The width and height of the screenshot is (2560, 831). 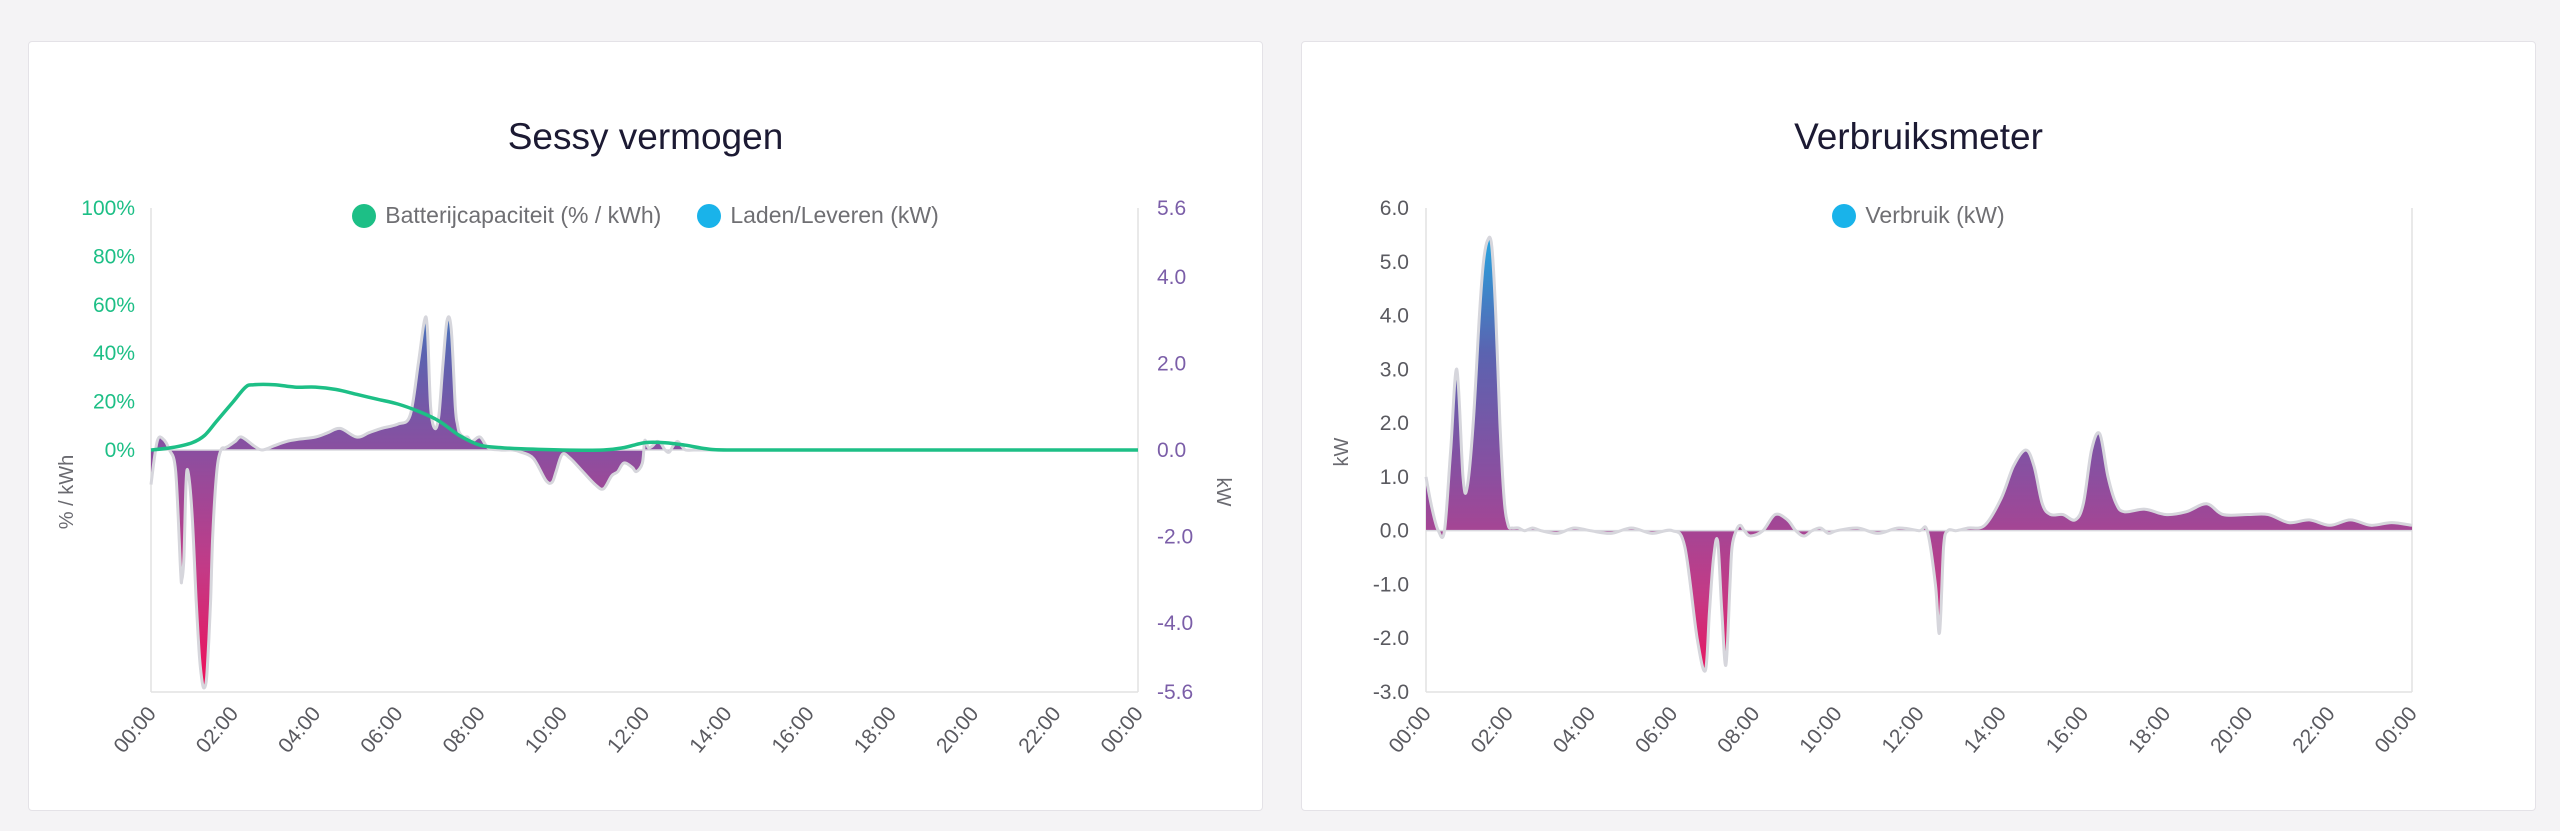 What do you see at coordinates (1175, 623) in the screenshot?
I see `y-right-tick-label: -4.0` at bounding box center [1175, 623].